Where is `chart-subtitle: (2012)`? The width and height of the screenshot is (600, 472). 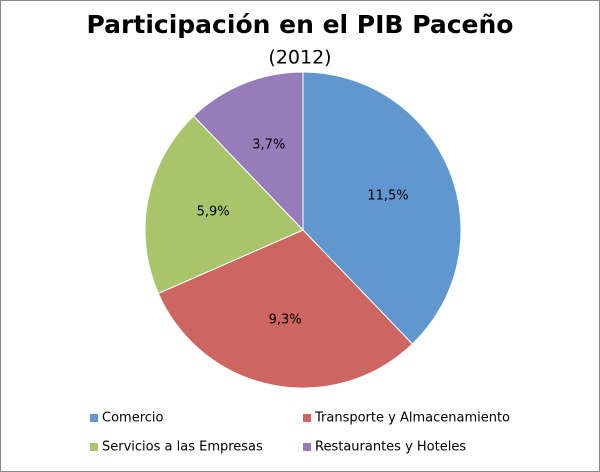
chart-subtitle: (2012) is located at coordinates (299, 58).